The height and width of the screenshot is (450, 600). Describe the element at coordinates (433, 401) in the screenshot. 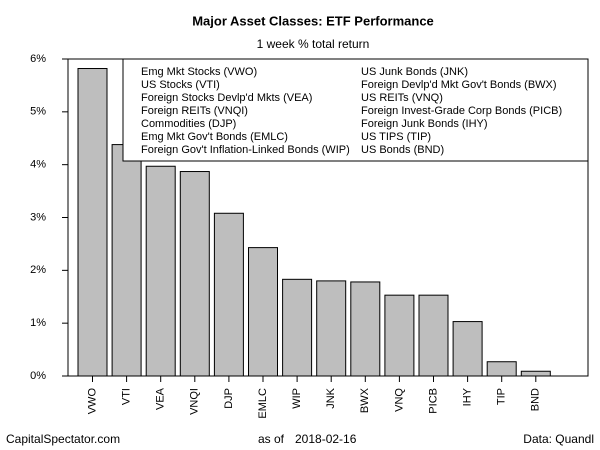

I see `x-tick-label: PICB` at that location.